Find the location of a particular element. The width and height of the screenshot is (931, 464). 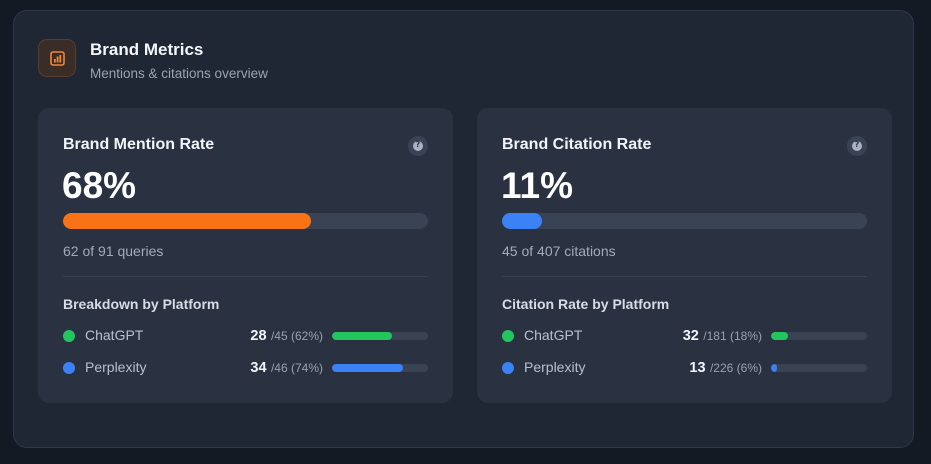

platform-row-perplexity: Perplexity 34 /46 (74%) is located at coordinates (245, 368).